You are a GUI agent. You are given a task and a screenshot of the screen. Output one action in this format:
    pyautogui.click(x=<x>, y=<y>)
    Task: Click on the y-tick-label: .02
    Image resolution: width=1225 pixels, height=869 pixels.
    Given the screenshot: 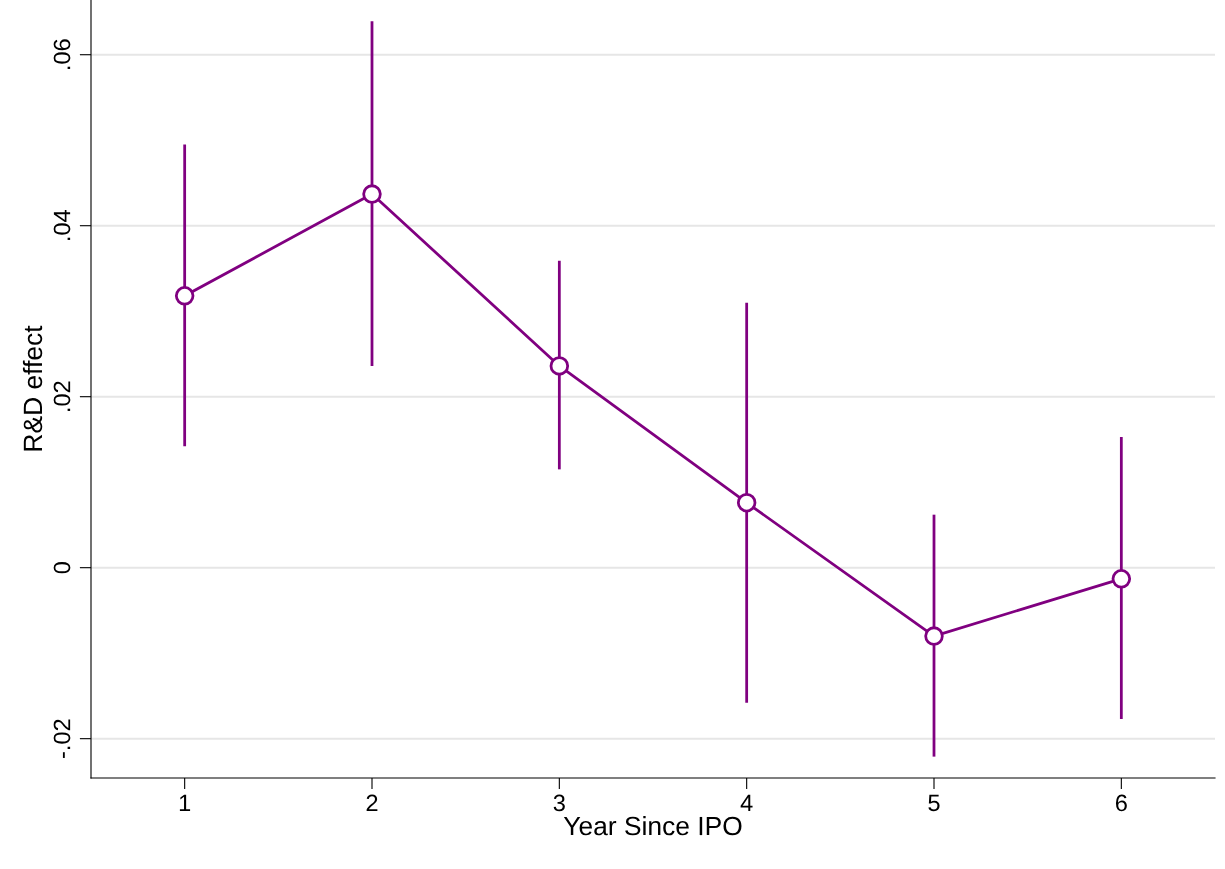 What is the action you would take?
    pyautogui.click(x=62, y=396)
    